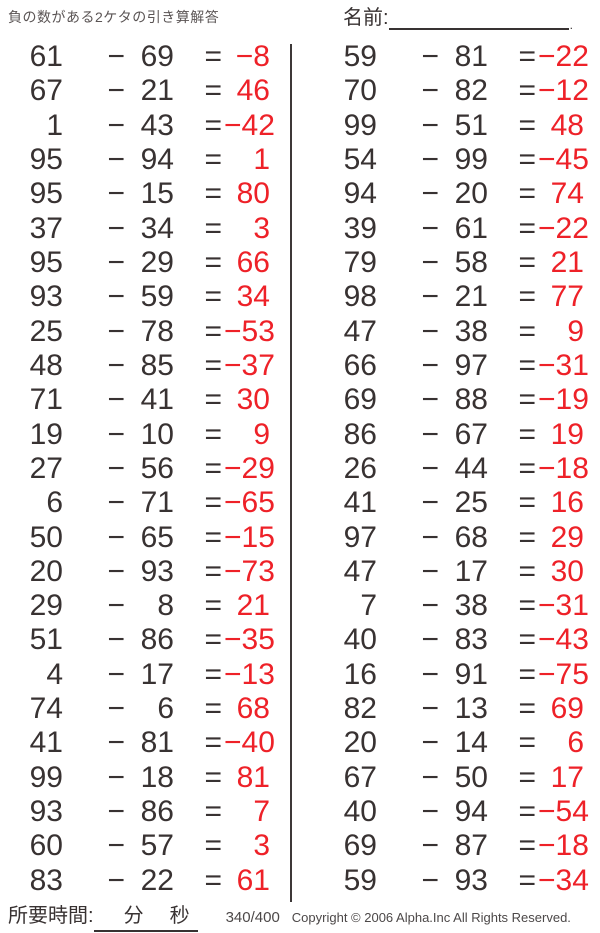 The image size is (600, 933). Describe the element at coordinates (252, 917) in the screenshot. I see `page-score: 340/400` at that location.